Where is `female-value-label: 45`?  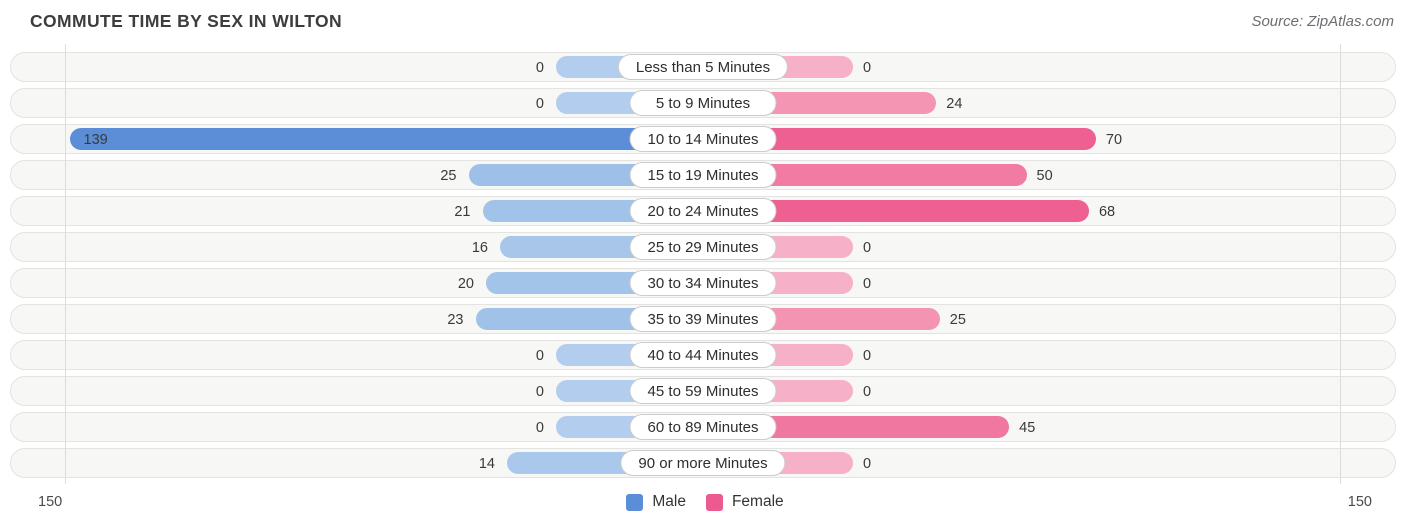 female-value-label: 45 is located at coordinates (1027, 428).